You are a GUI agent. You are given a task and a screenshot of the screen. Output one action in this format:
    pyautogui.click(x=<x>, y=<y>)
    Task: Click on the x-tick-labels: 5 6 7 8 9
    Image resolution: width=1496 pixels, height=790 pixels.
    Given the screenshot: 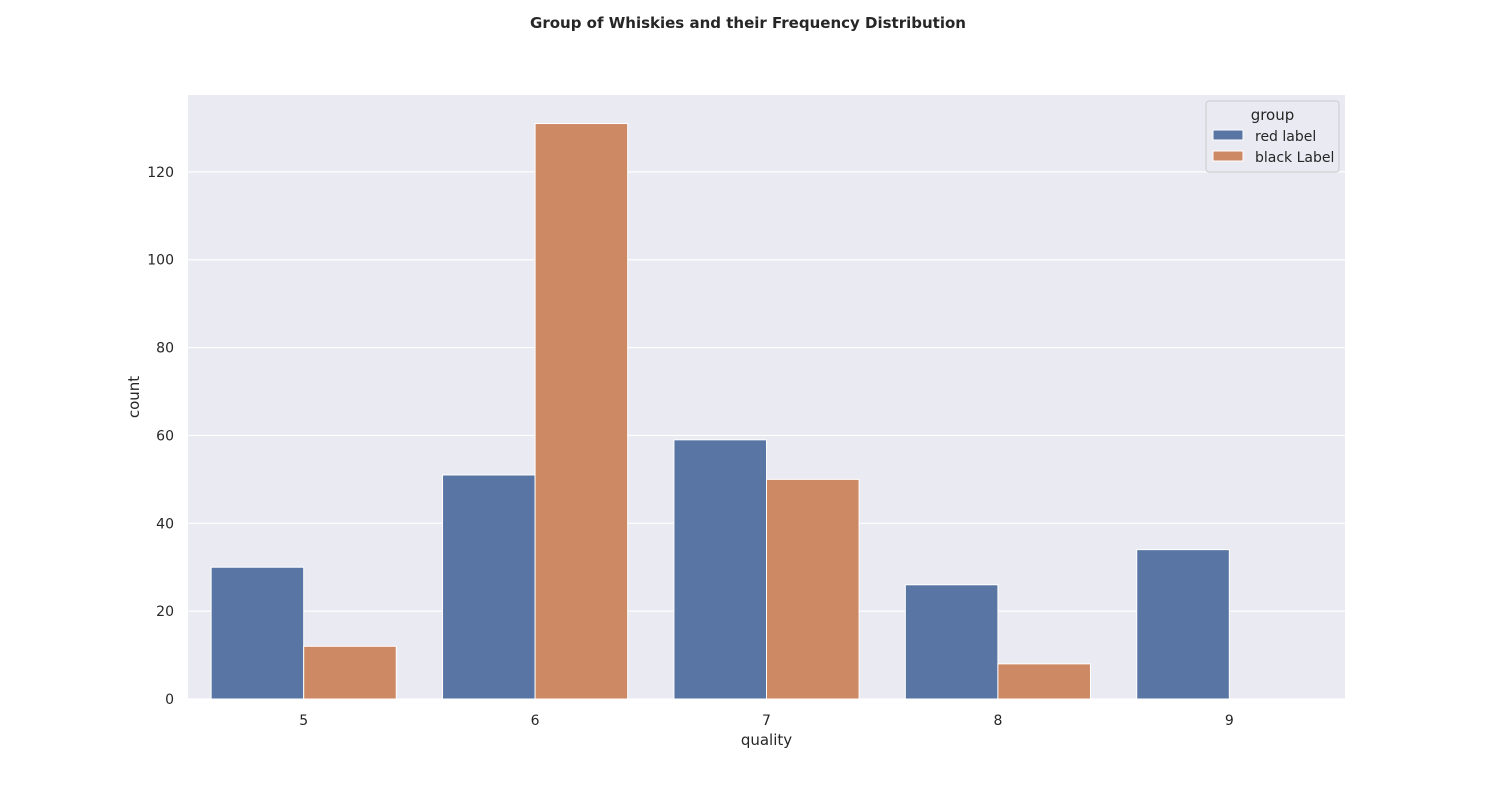 What is the action you would take?
    pyautogui.click(x=766, y=721)
    